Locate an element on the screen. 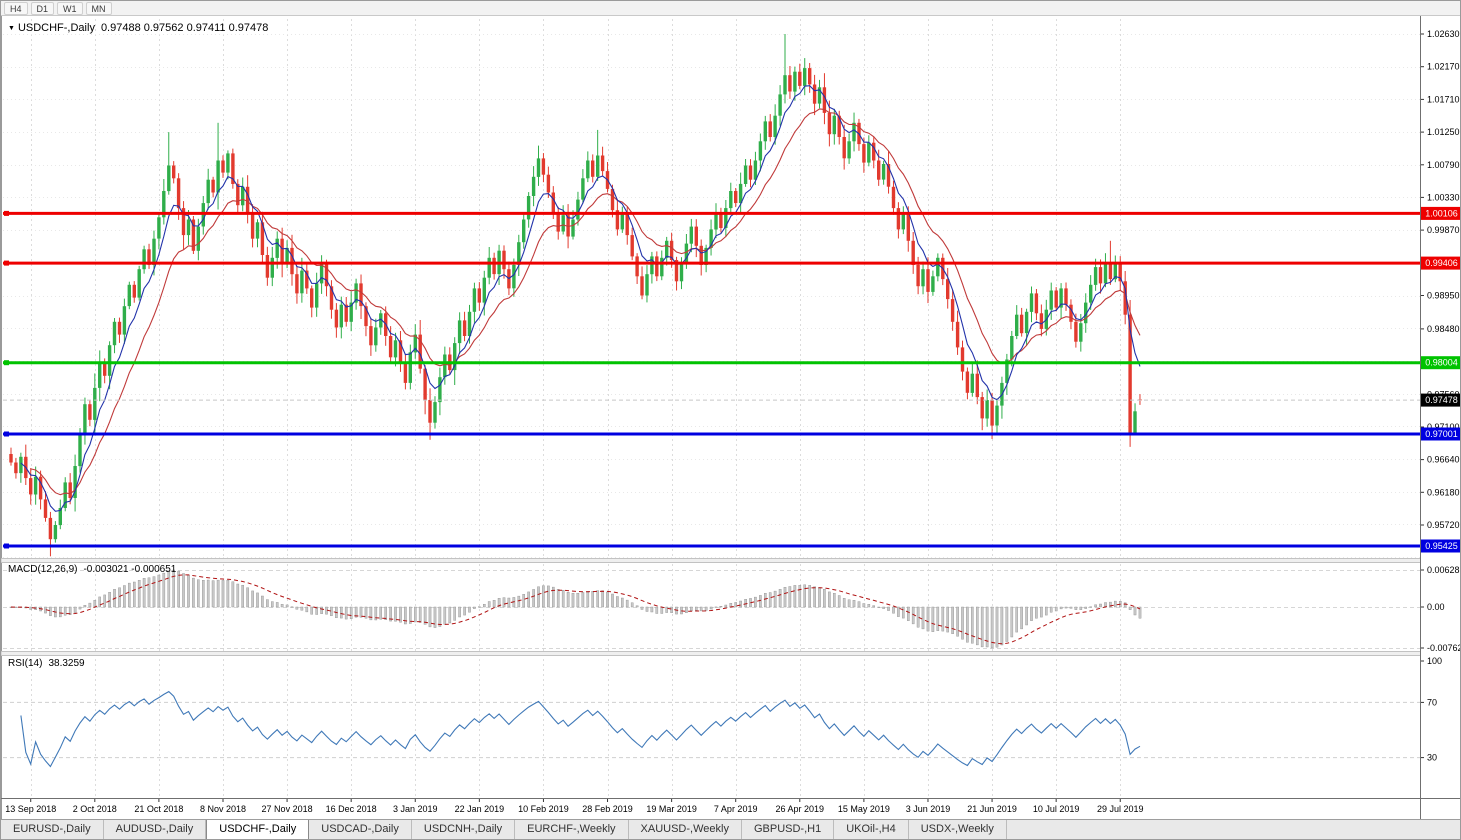 The height and width of the screenshot is (840, 1461). chart-tab-xauusd: XAUUSD-,Weekly is located at coordinates (685, 829).